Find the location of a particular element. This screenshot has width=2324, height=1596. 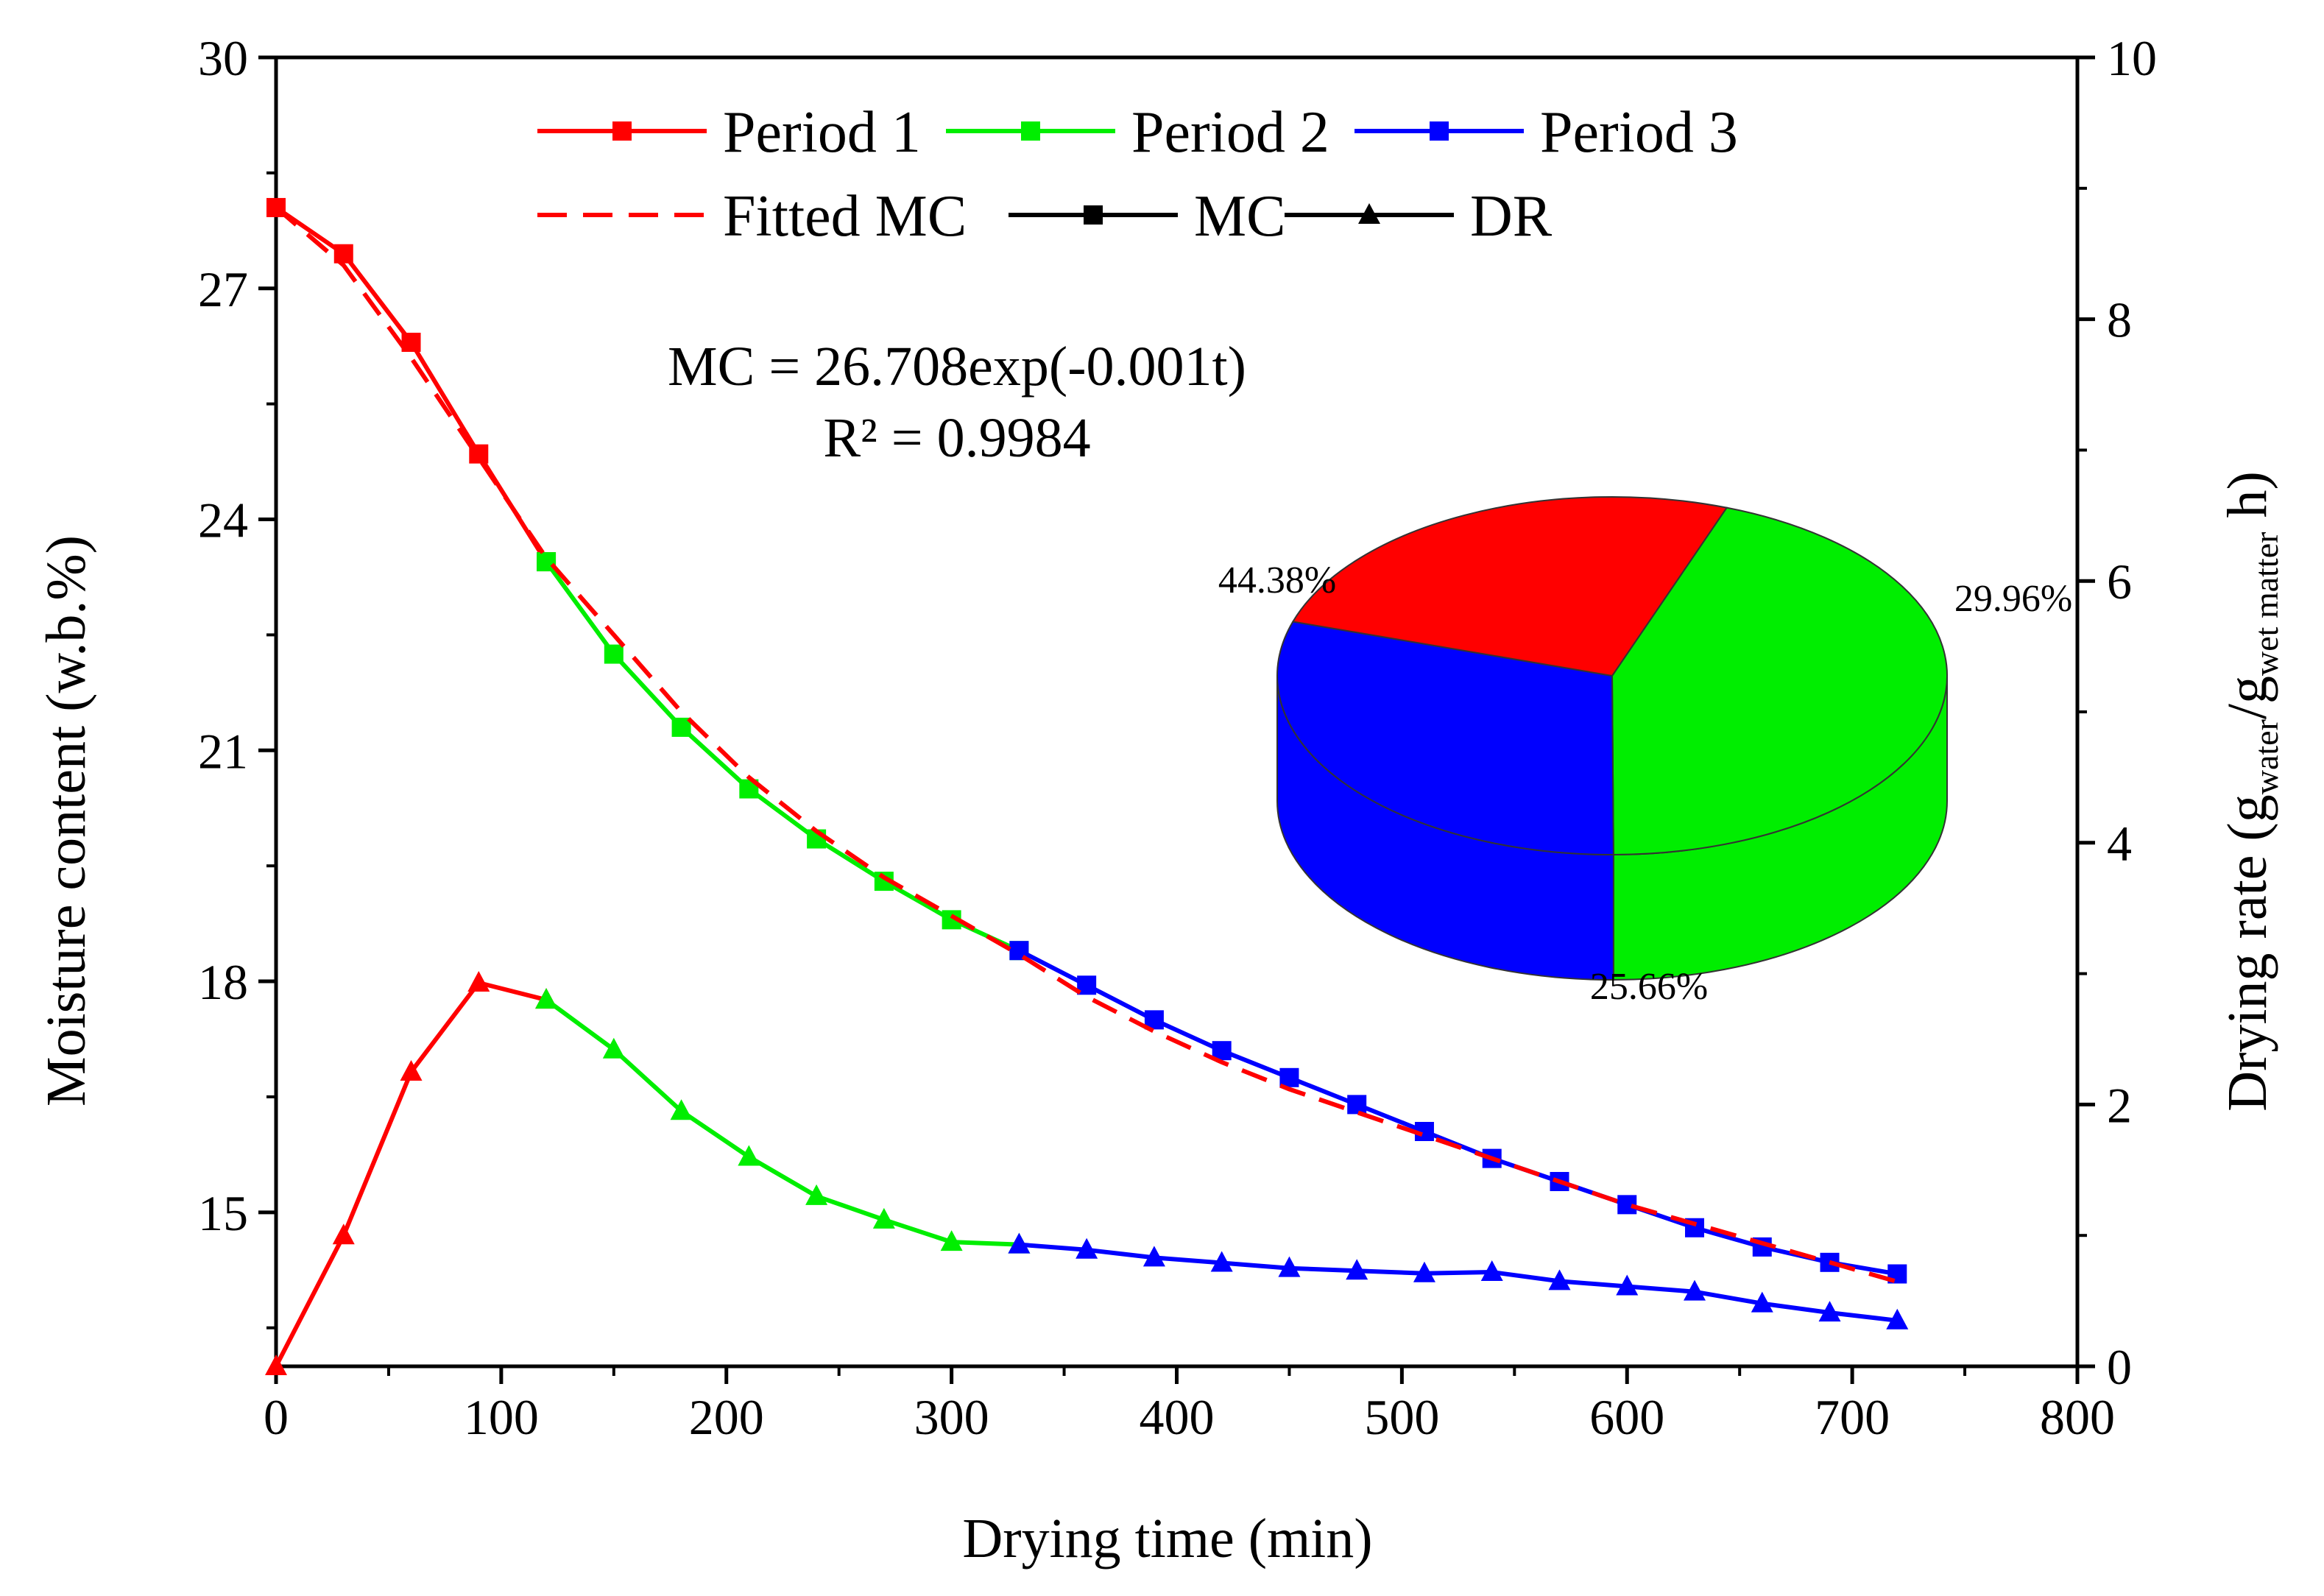

y-left-tick-label: 27 is located at coordinates (223, 289).